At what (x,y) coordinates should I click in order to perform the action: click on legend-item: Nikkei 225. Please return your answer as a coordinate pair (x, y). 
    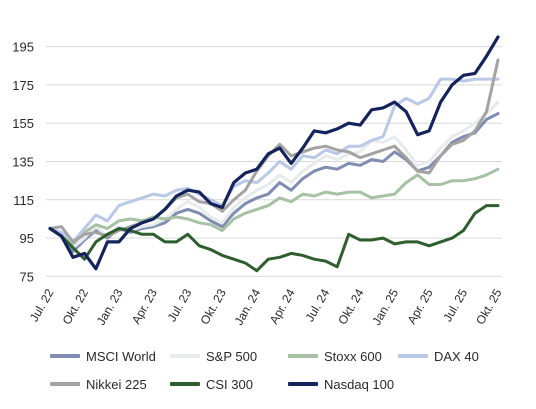
    Looking at the image, I should click on (98, 384).